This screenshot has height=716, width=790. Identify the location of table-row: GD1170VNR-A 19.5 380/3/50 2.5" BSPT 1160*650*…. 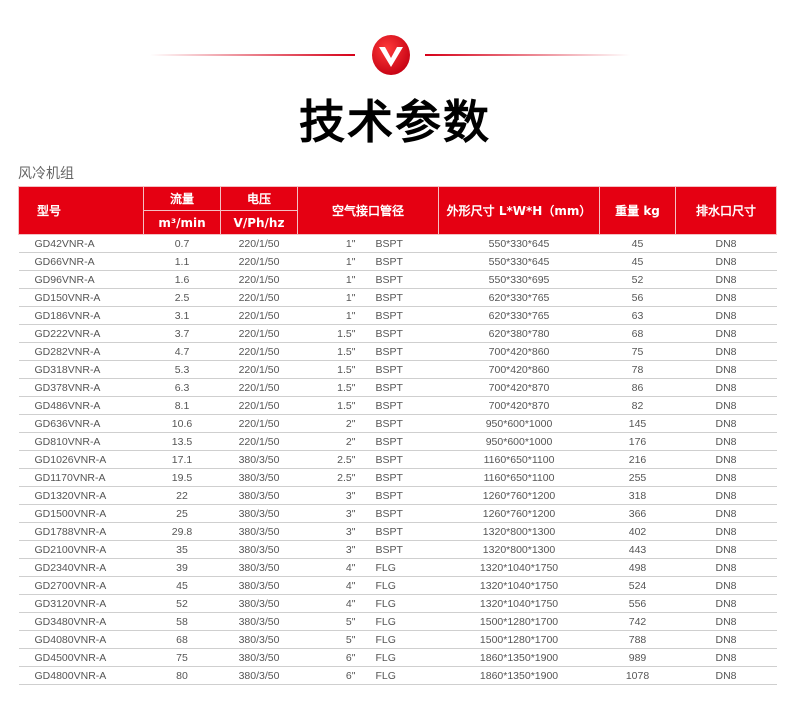
(397, 477).